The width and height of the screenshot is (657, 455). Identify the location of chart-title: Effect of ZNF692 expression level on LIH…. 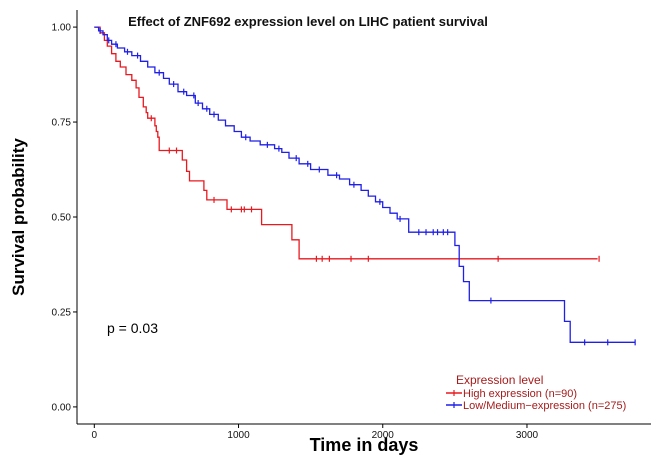
(308, 21).